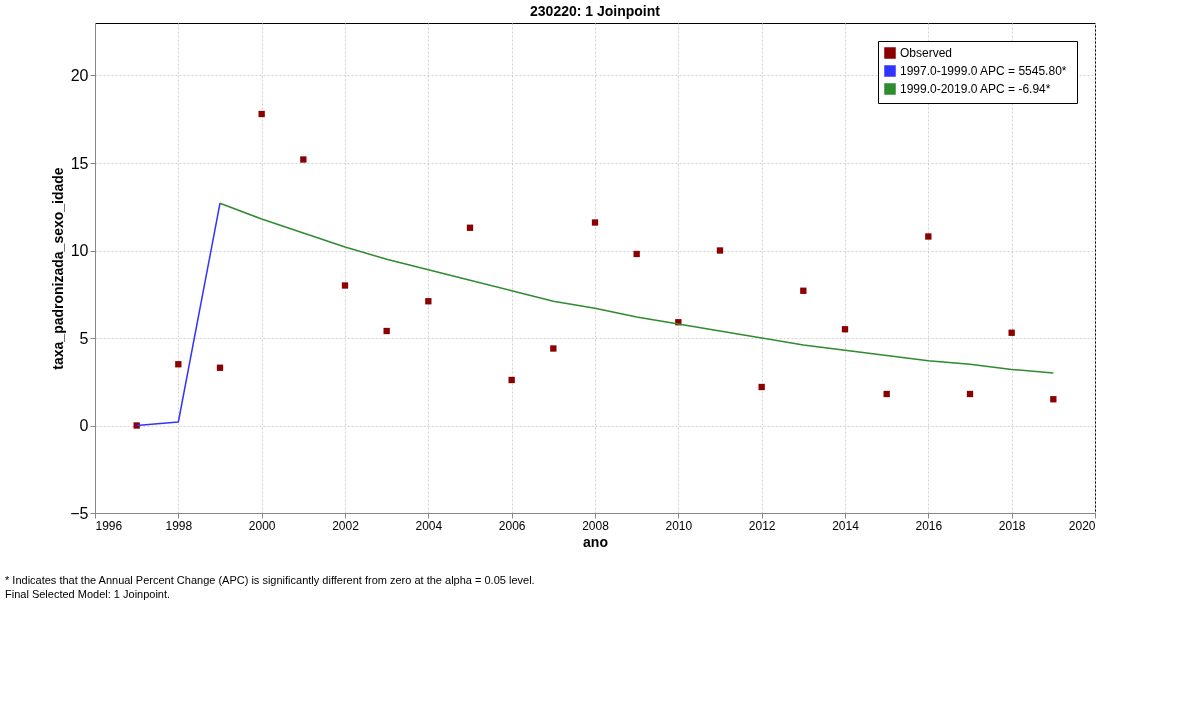  I want to click on x-tick-label: 1998, so click(179, 525).